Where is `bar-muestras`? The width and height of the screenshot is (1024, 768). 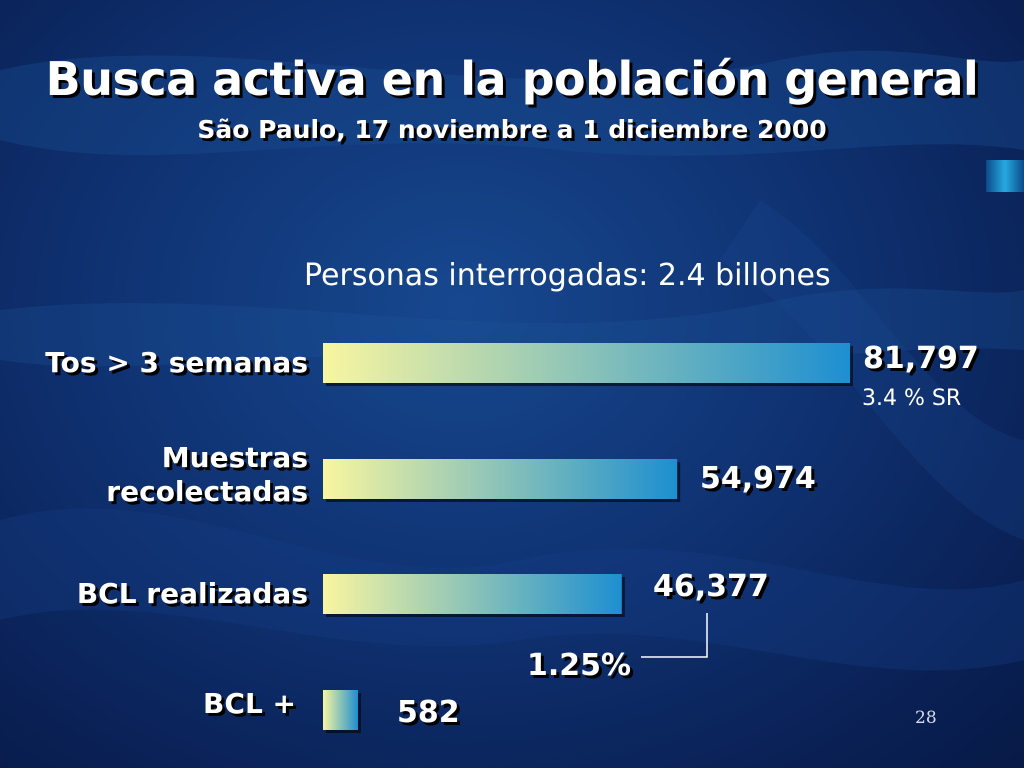
bar-muestras is located at coordinates (500, 479).